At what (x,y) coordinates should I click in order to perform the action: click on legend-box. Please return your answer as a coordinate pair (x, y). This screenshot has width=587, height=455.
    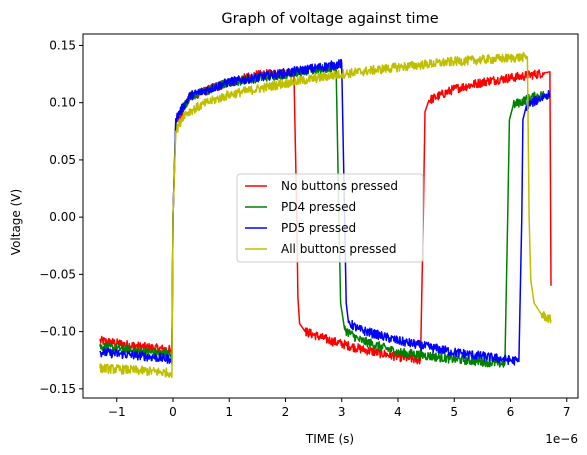
    Looking at the image, I should click on (330, 218).